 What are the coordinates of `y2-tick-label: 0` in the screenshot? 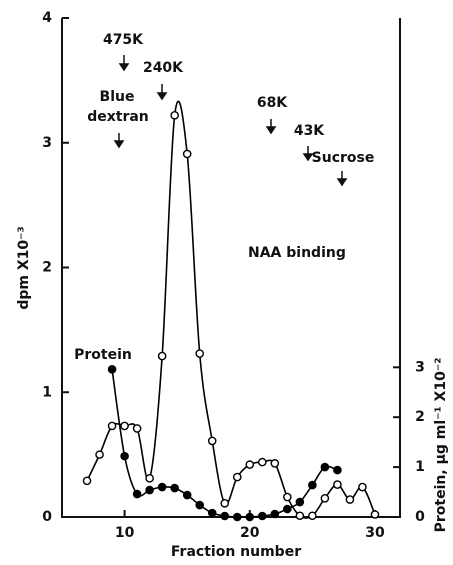 It's located at (420, 517).